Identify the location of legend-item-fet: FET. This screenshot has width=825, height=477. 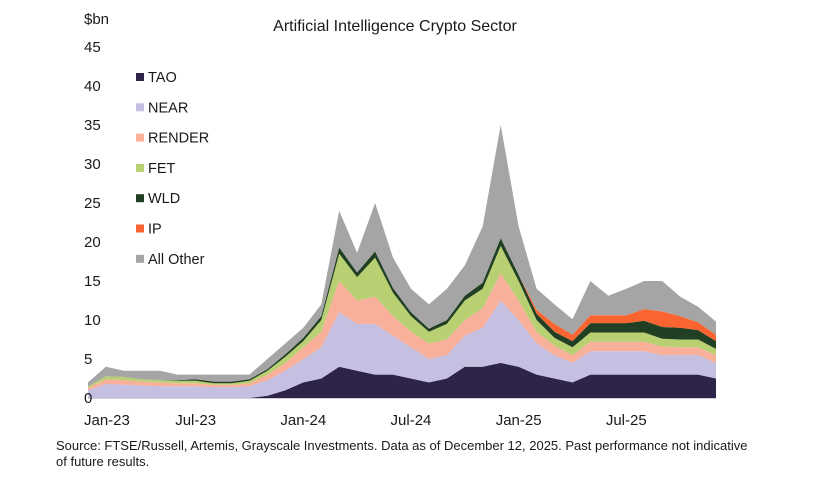
(156, 169).